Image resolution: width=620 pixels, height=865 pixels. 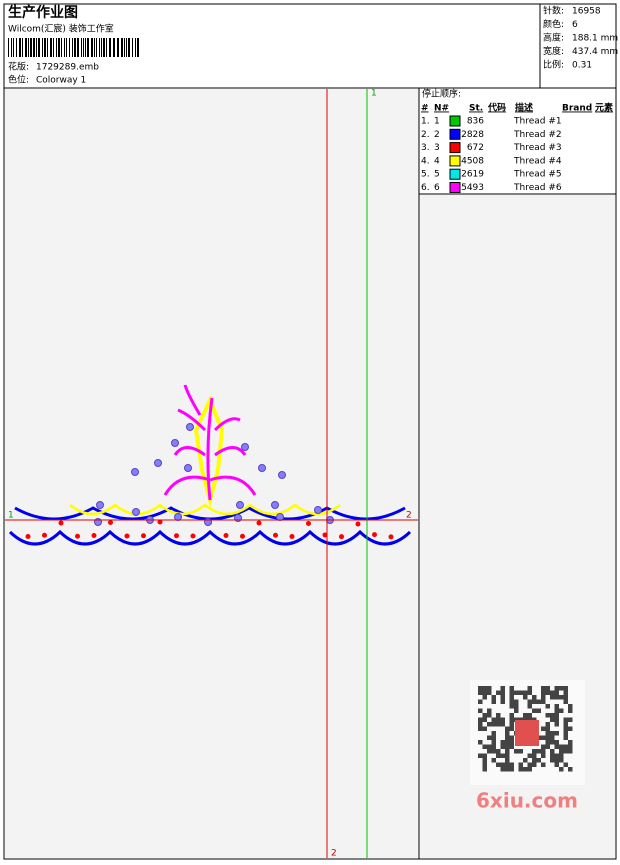 What do you see at coordinates (496, 108) in the screenshot?
I see `column-header: 代码` at bounding box center [496, 108].